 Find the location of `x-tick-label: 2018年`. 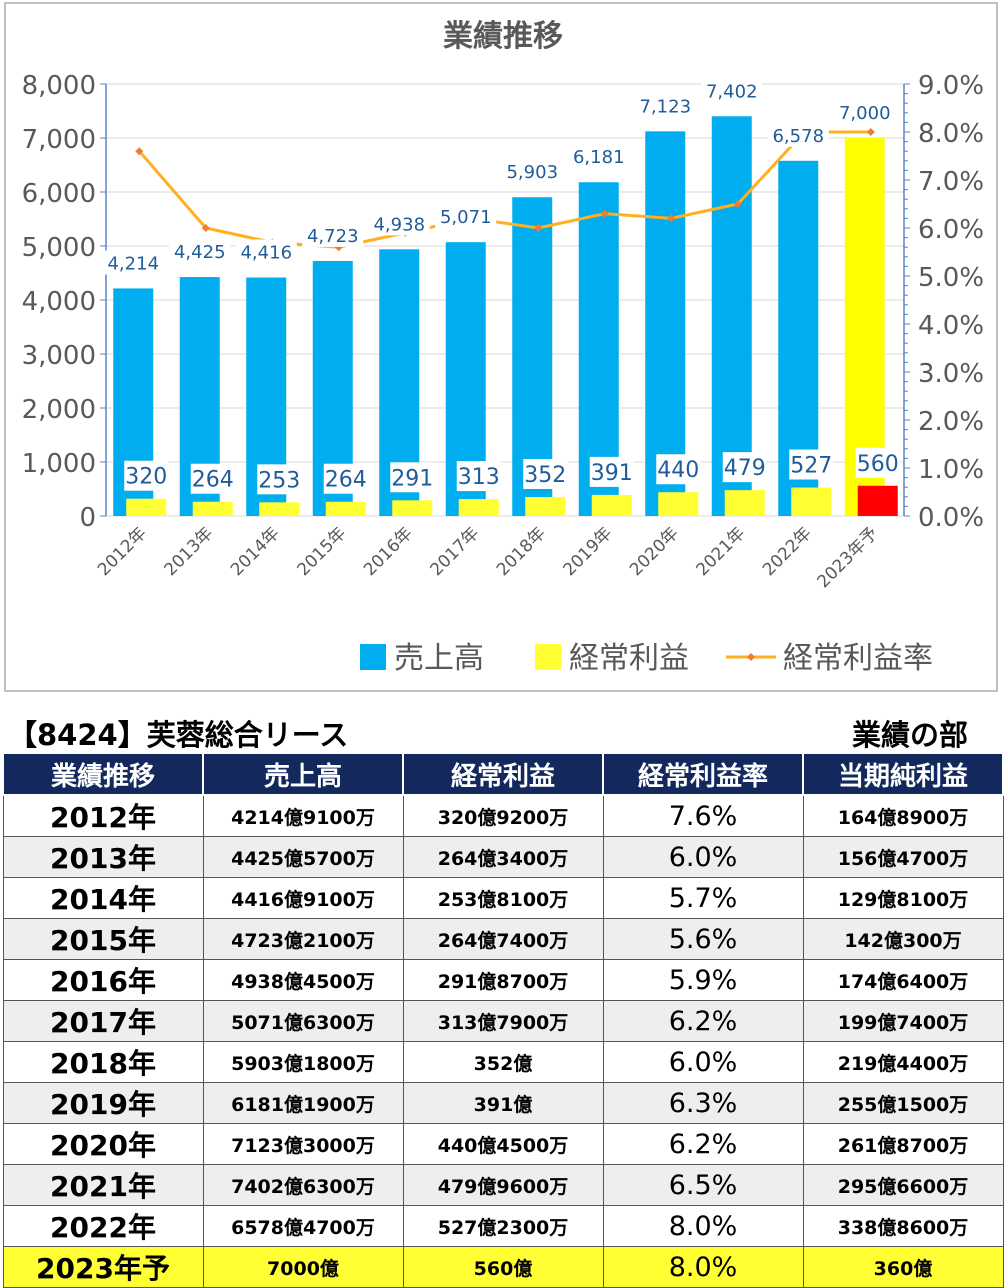

x-tick-label: 2018年 is located at coordinates (521, 551).